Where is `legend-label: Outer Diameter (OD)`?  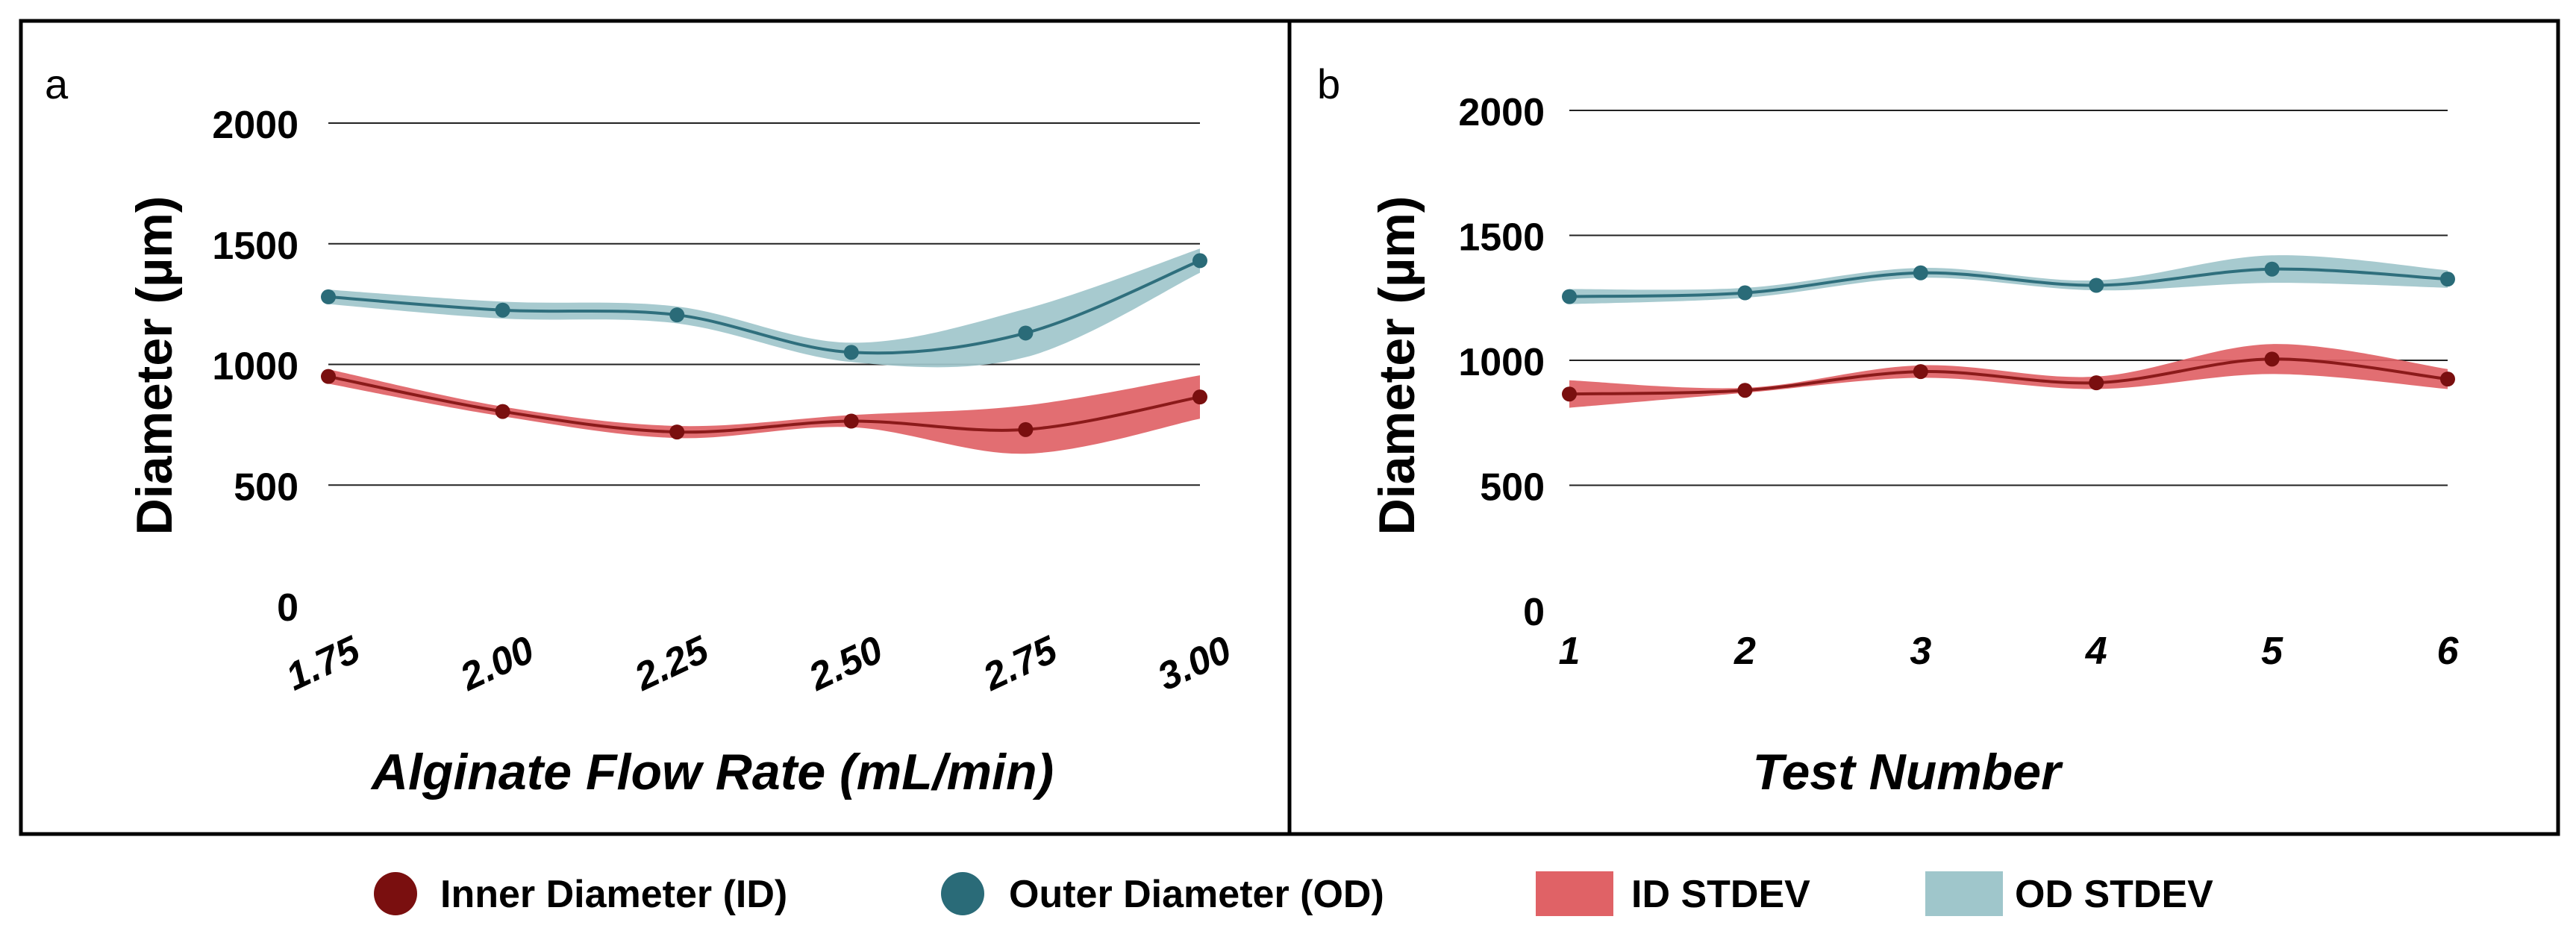 legend-label: Outer Diameter (OD) is located at coordinates (1196, 894).